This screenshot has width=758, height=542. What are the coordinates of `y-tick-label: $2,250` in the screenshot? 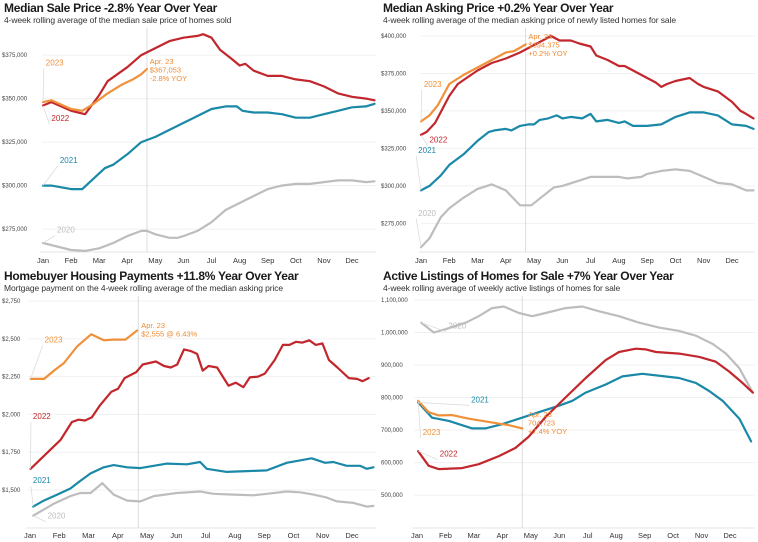 It's located at (11, 378).